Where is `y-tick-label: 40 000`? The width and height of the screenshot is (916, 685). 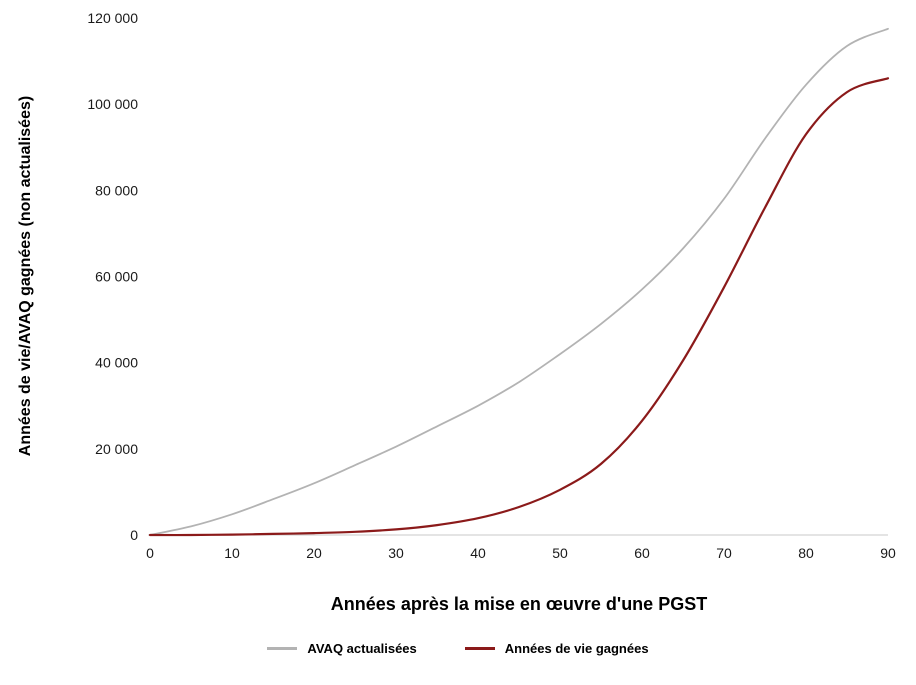
y-tick-label: 40 000 is located at coordinates (116, 363).